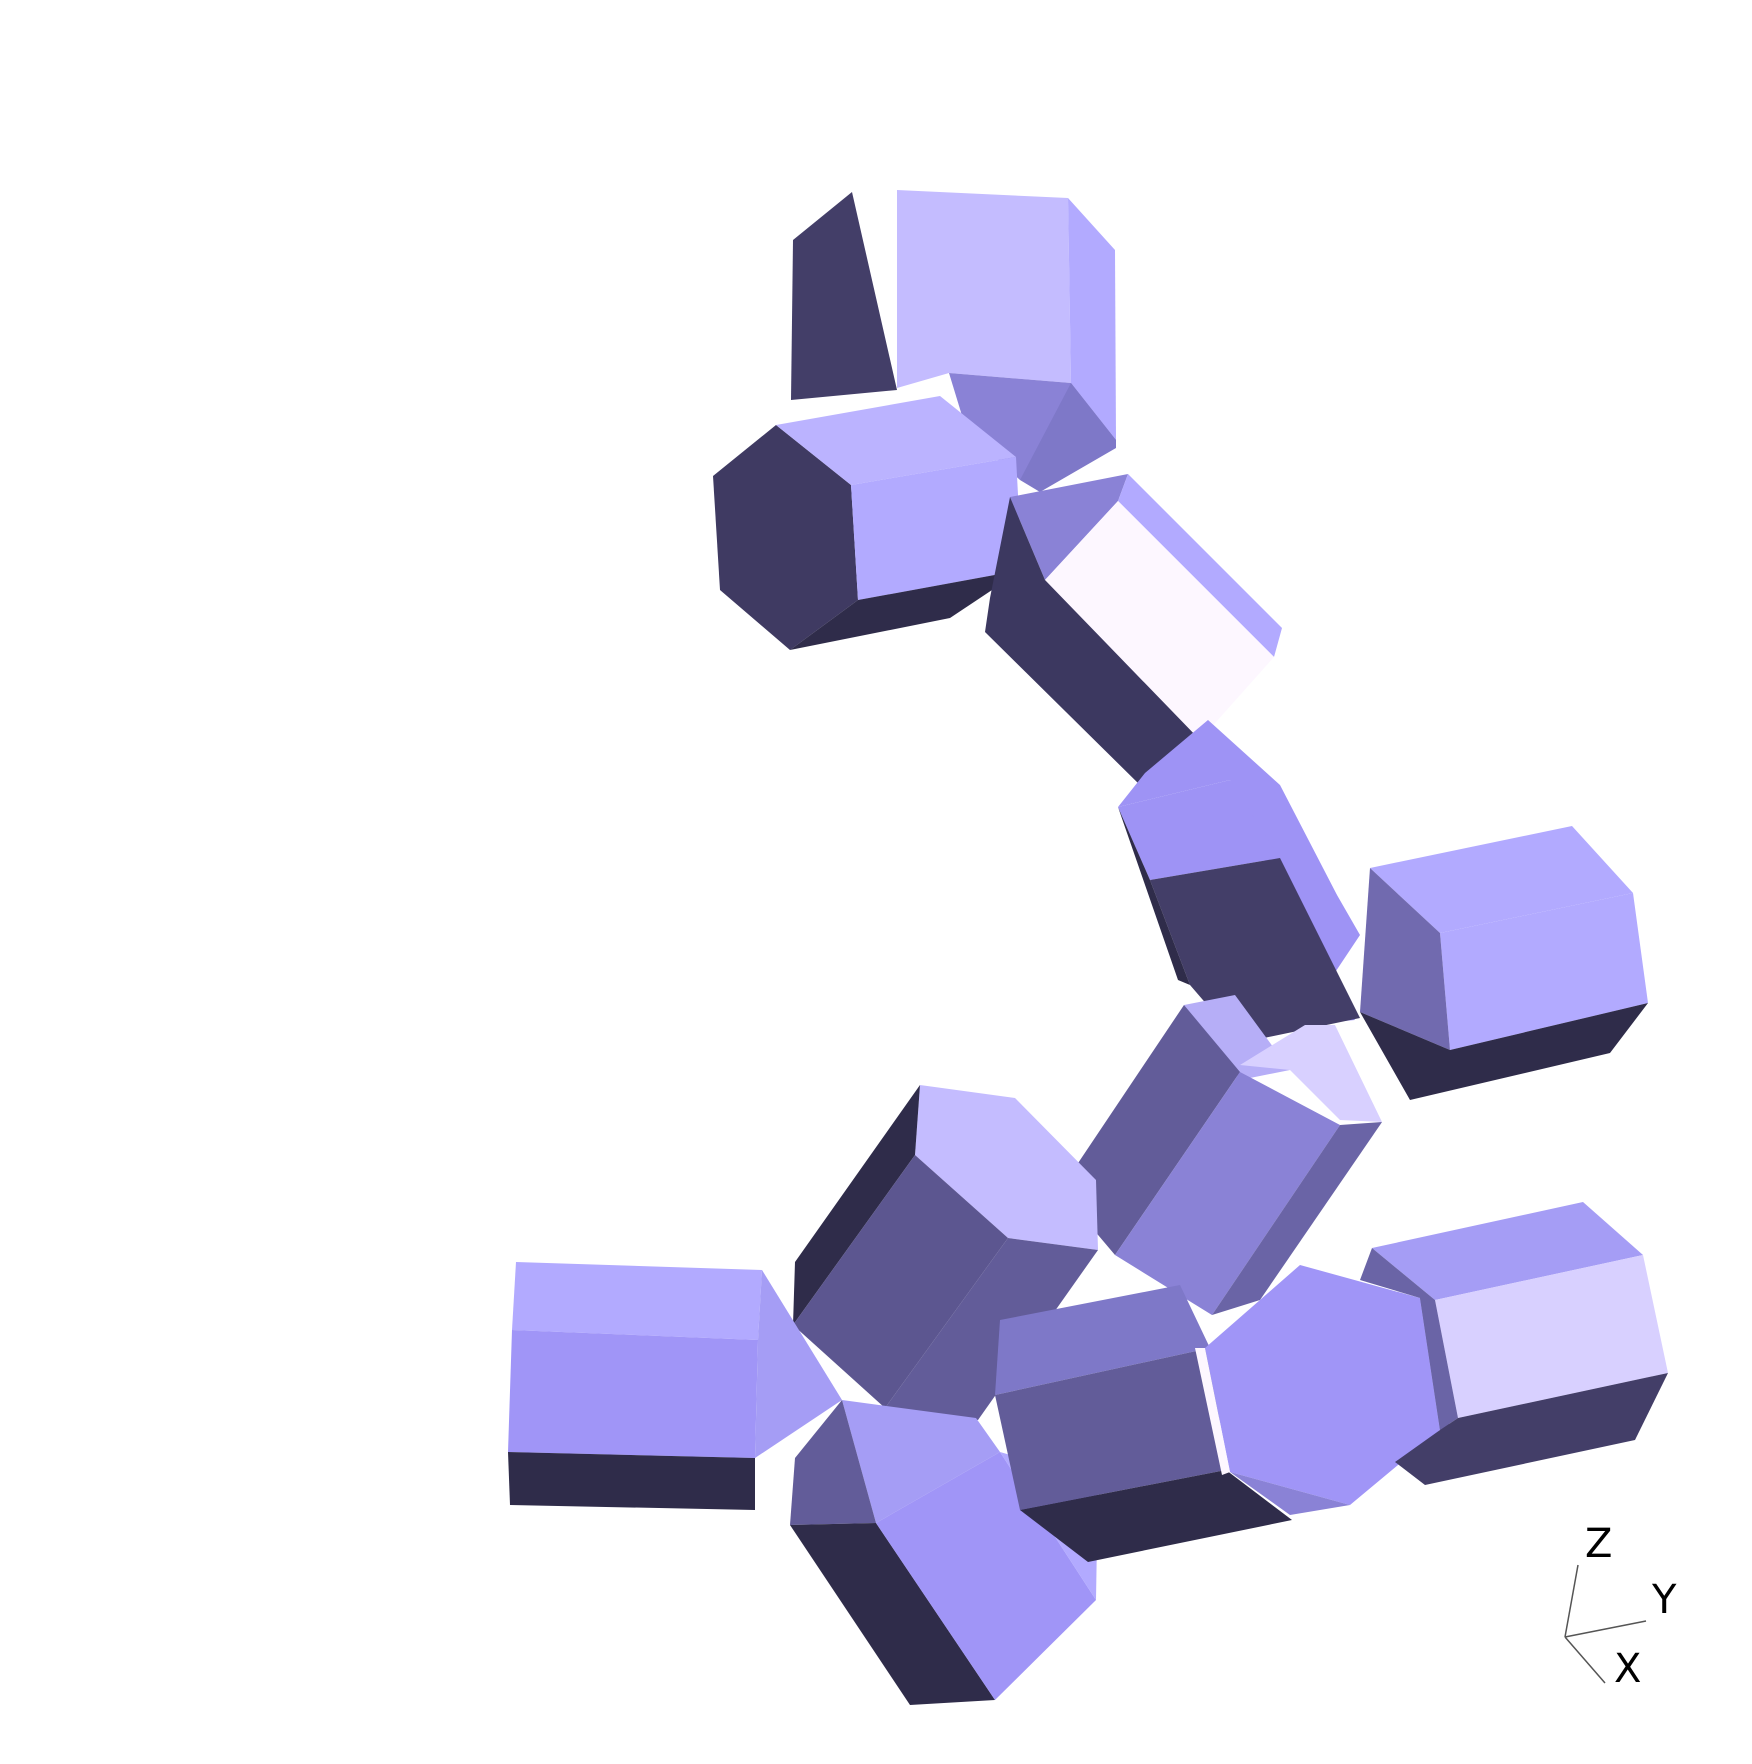  What do you see at coordinates (1627, 1669) in the screenshot?
I see `x-axis-label: X` at bounding box center [1627, 1669].